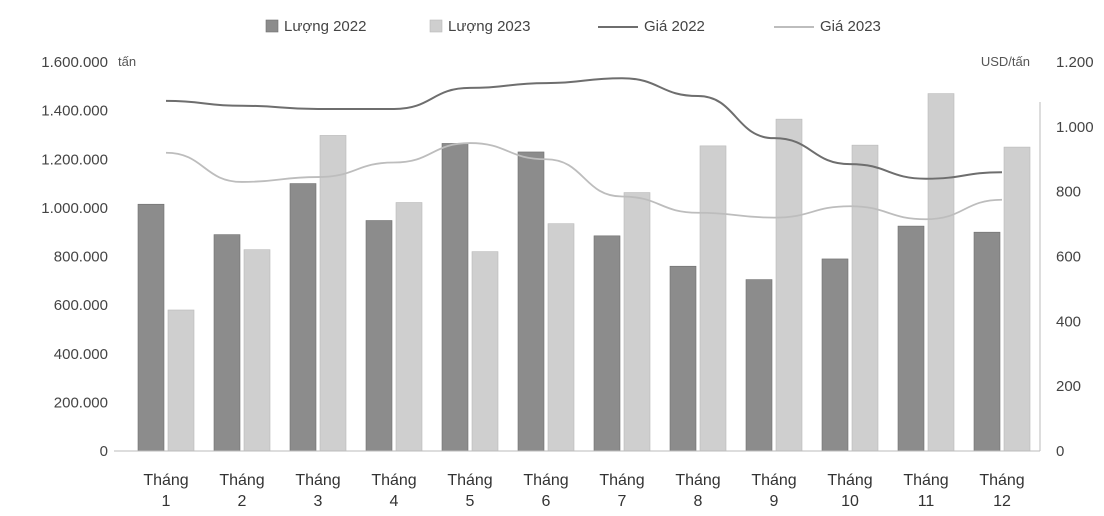 The image size is (1104, 516). What do you see at coordinates (74, 111) in the screenshot?
I see `left-tick-label: 1.400.000` at bounding box center [74, 111].